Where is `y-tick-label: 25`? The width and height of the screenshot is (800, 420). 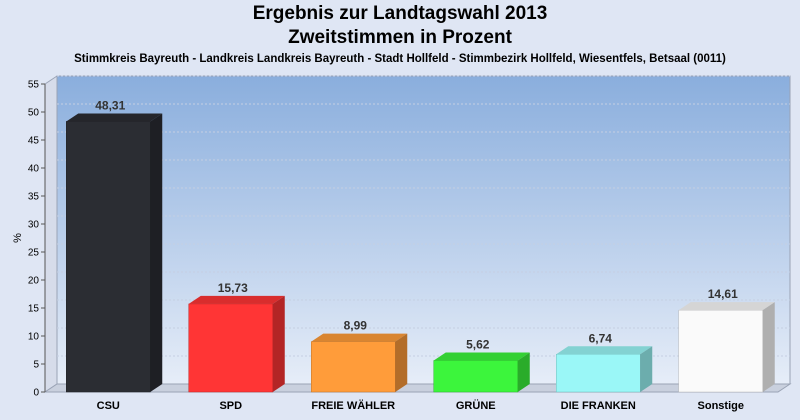
y-tick-label: 25 is located at coordinates (34, 253).